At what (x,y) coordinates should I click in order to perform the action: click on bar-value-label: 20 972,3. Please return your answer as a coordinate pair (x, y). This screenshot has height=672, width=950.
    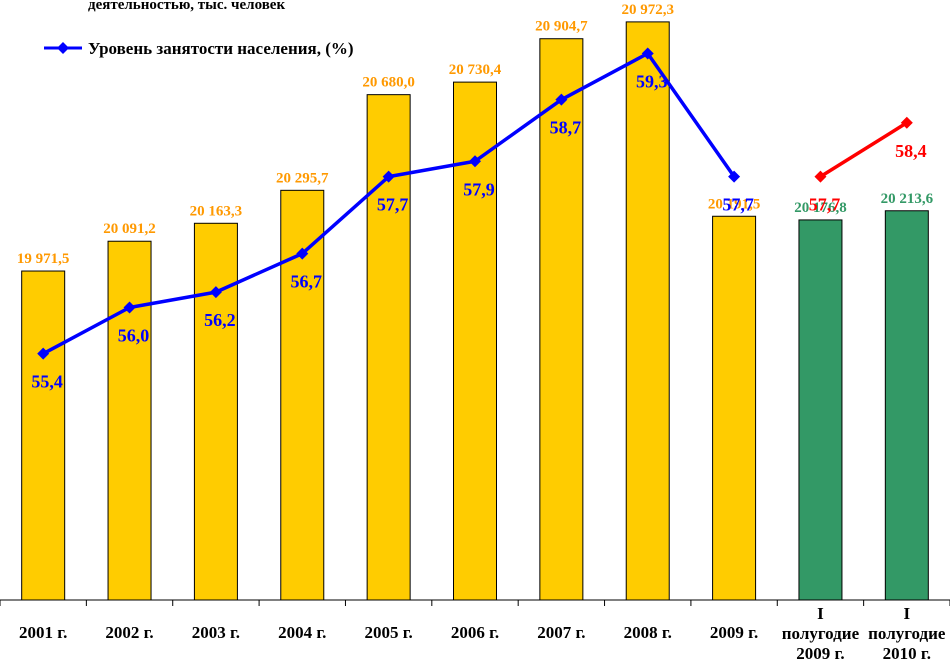
    Looking at the image, I should click on (647, 10).